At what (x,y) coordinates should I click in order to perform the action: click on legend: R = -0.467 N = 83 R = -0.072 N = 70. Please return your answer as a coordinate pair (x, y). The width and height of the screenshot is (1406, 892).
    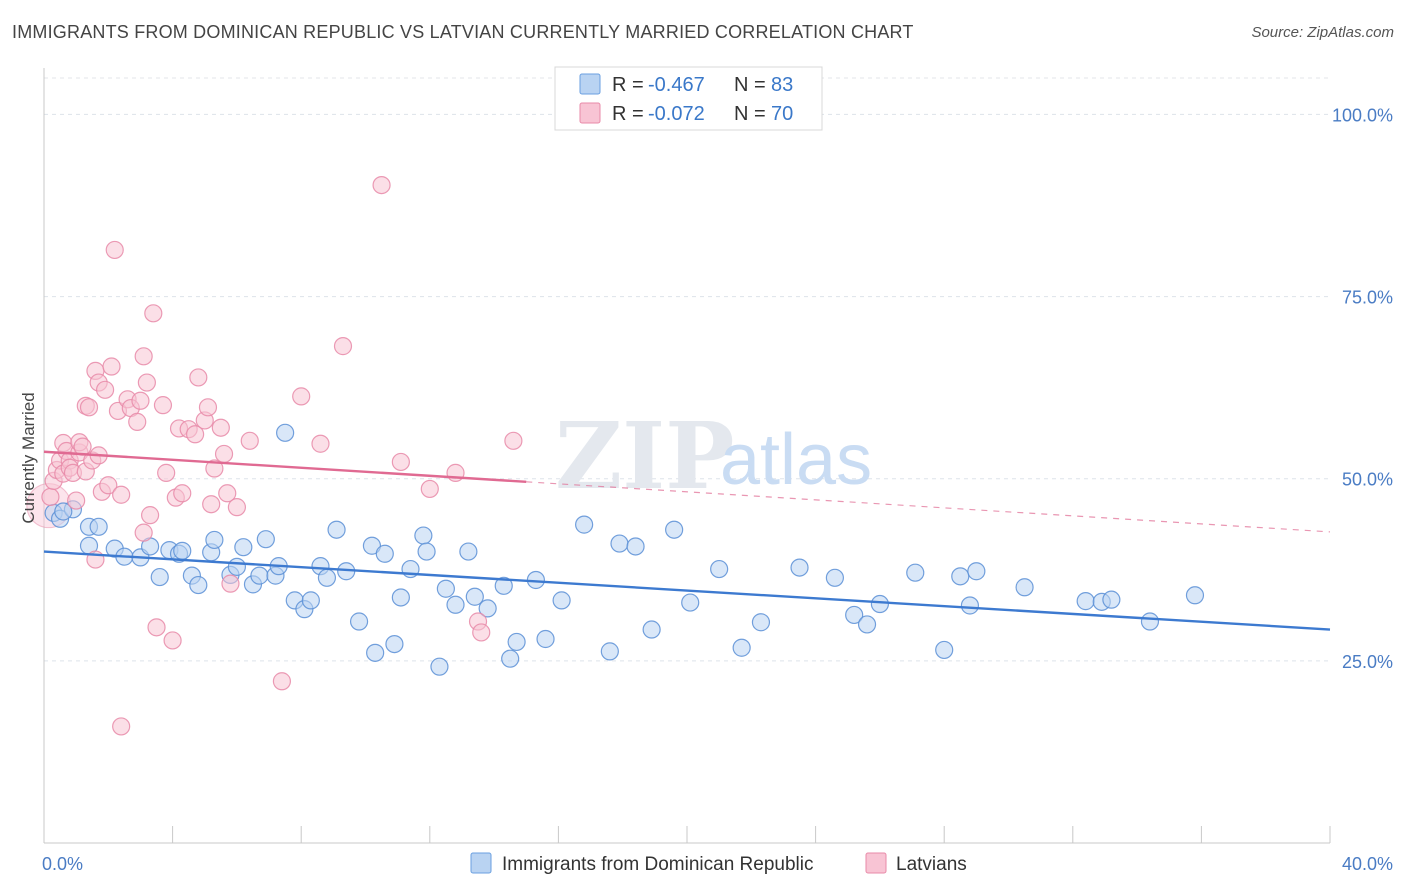
    Looking at the image, I should click on (688, 98).